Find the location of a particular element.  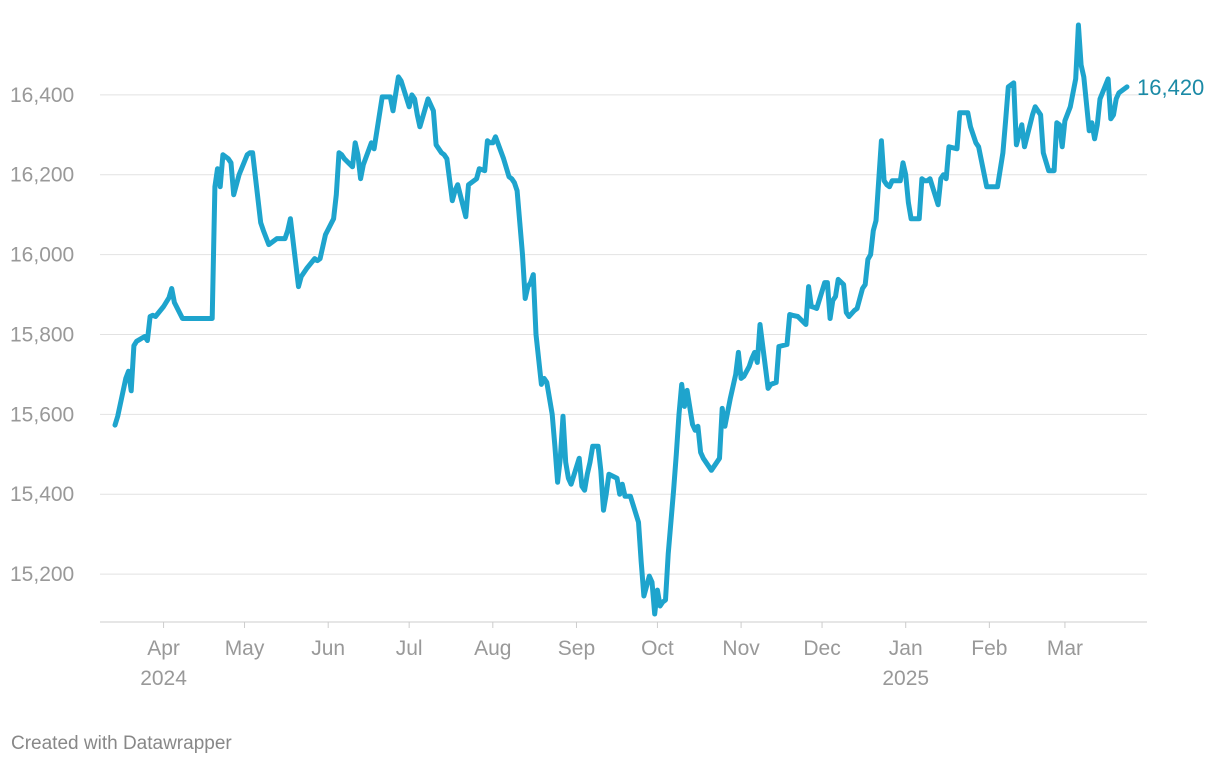

x-tick-label: Mar is located at coordinates (1065, 648).